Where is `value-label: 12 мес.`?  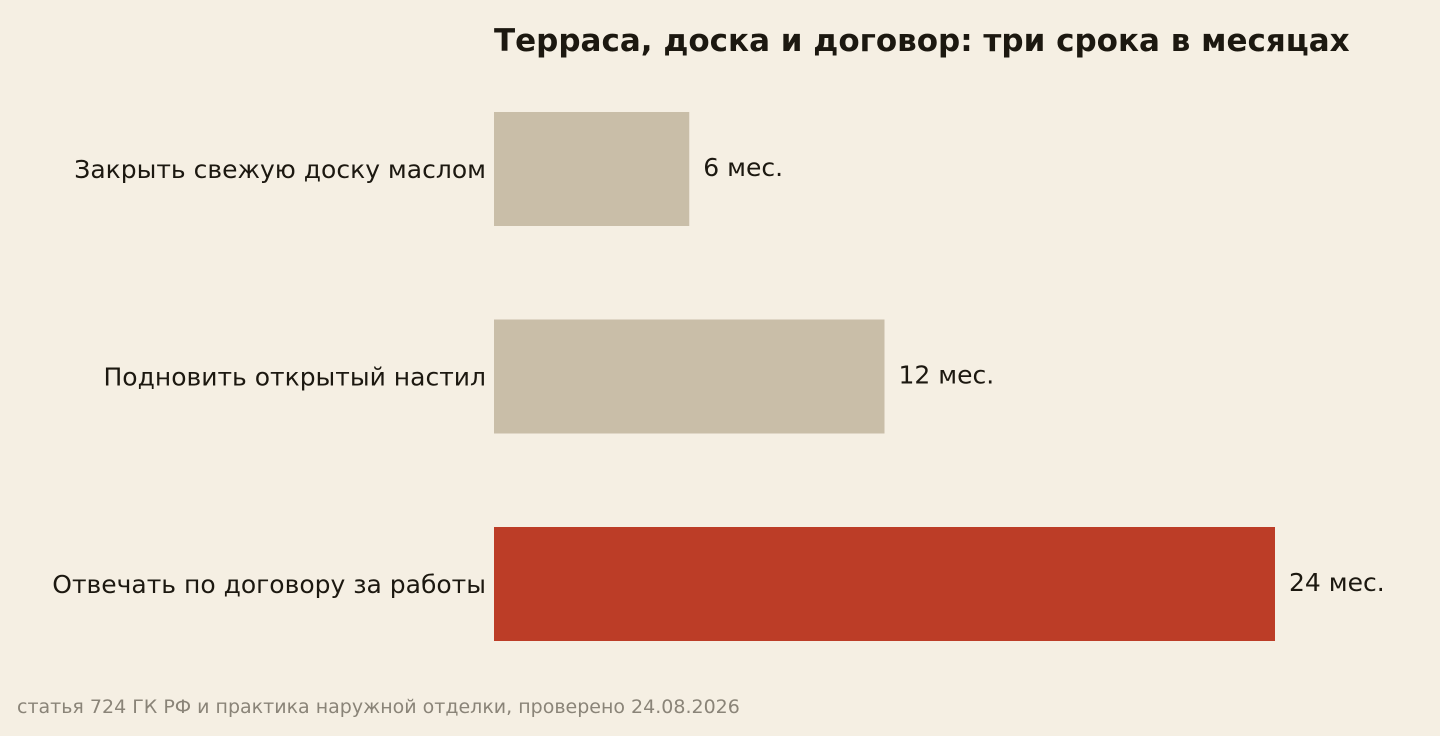
value-label: 12 мес. is located at coordinates (947, 375).